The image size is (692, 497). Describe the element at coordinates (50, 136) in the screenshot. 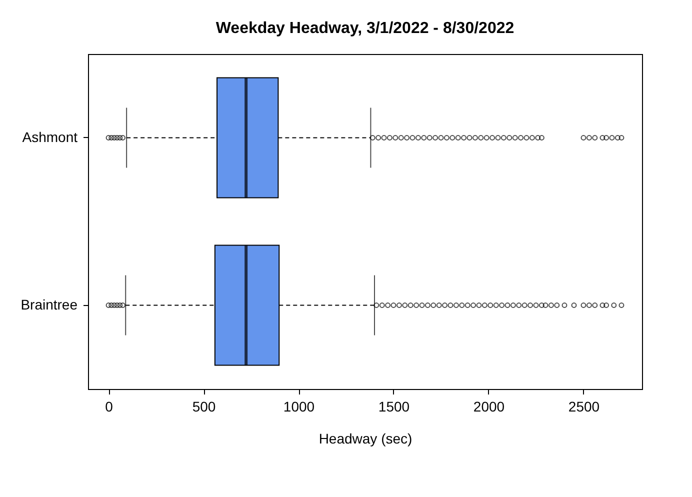

I see `y-tick-label: Ashmont` at that location.